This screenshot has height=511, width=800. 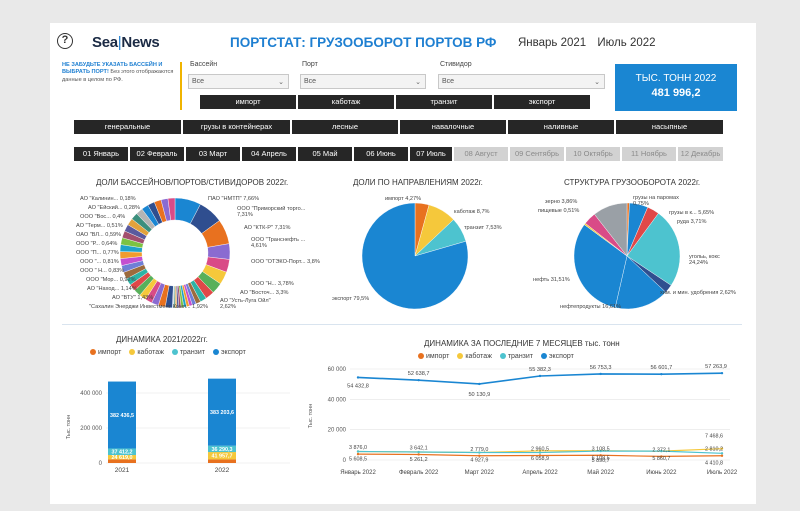 I want to click on line-data-label-cabotage: 5 261,2, so click(x=419, y=460).